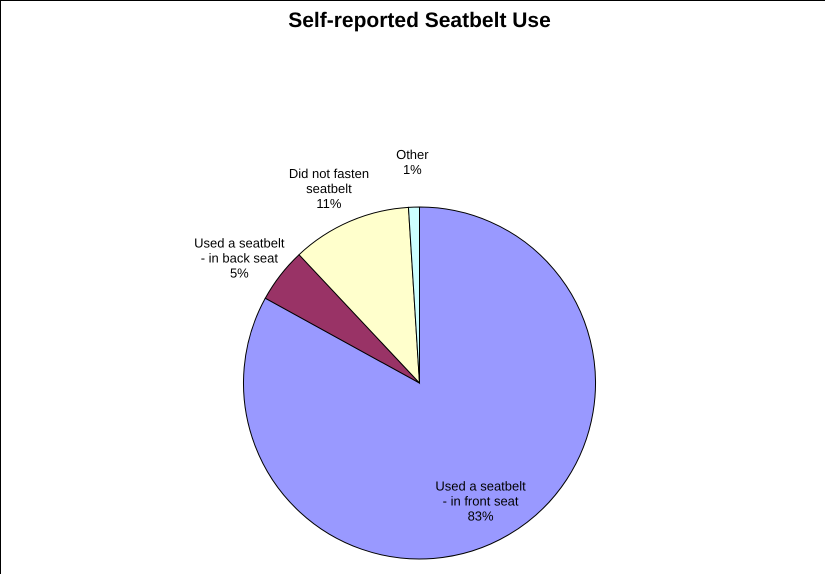  I want to click on data-label: 83%, so click(481, 516).